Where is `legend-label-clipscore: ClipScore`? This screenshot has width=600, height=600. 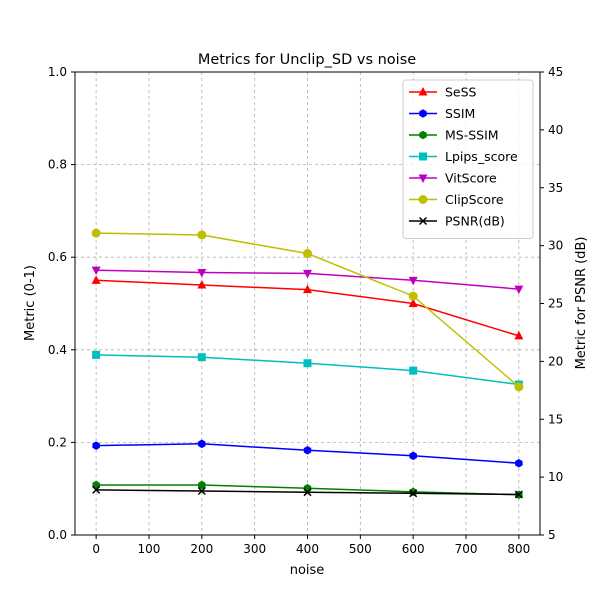
legend-label-clipscore: ClipScore is located at coordinates (474, 199).